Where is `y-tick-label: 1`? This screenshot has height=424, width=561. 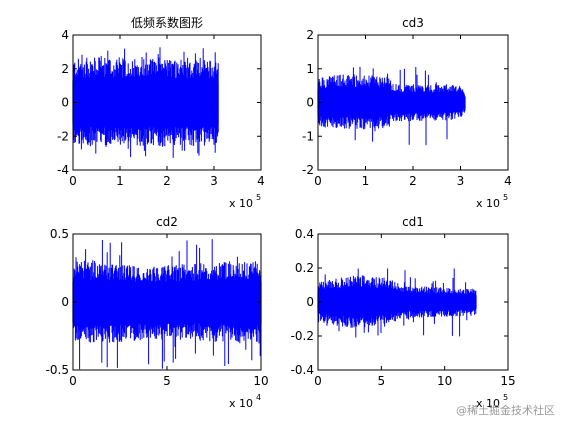 y-tick-label: 1 is located at coordinates (310, 69).